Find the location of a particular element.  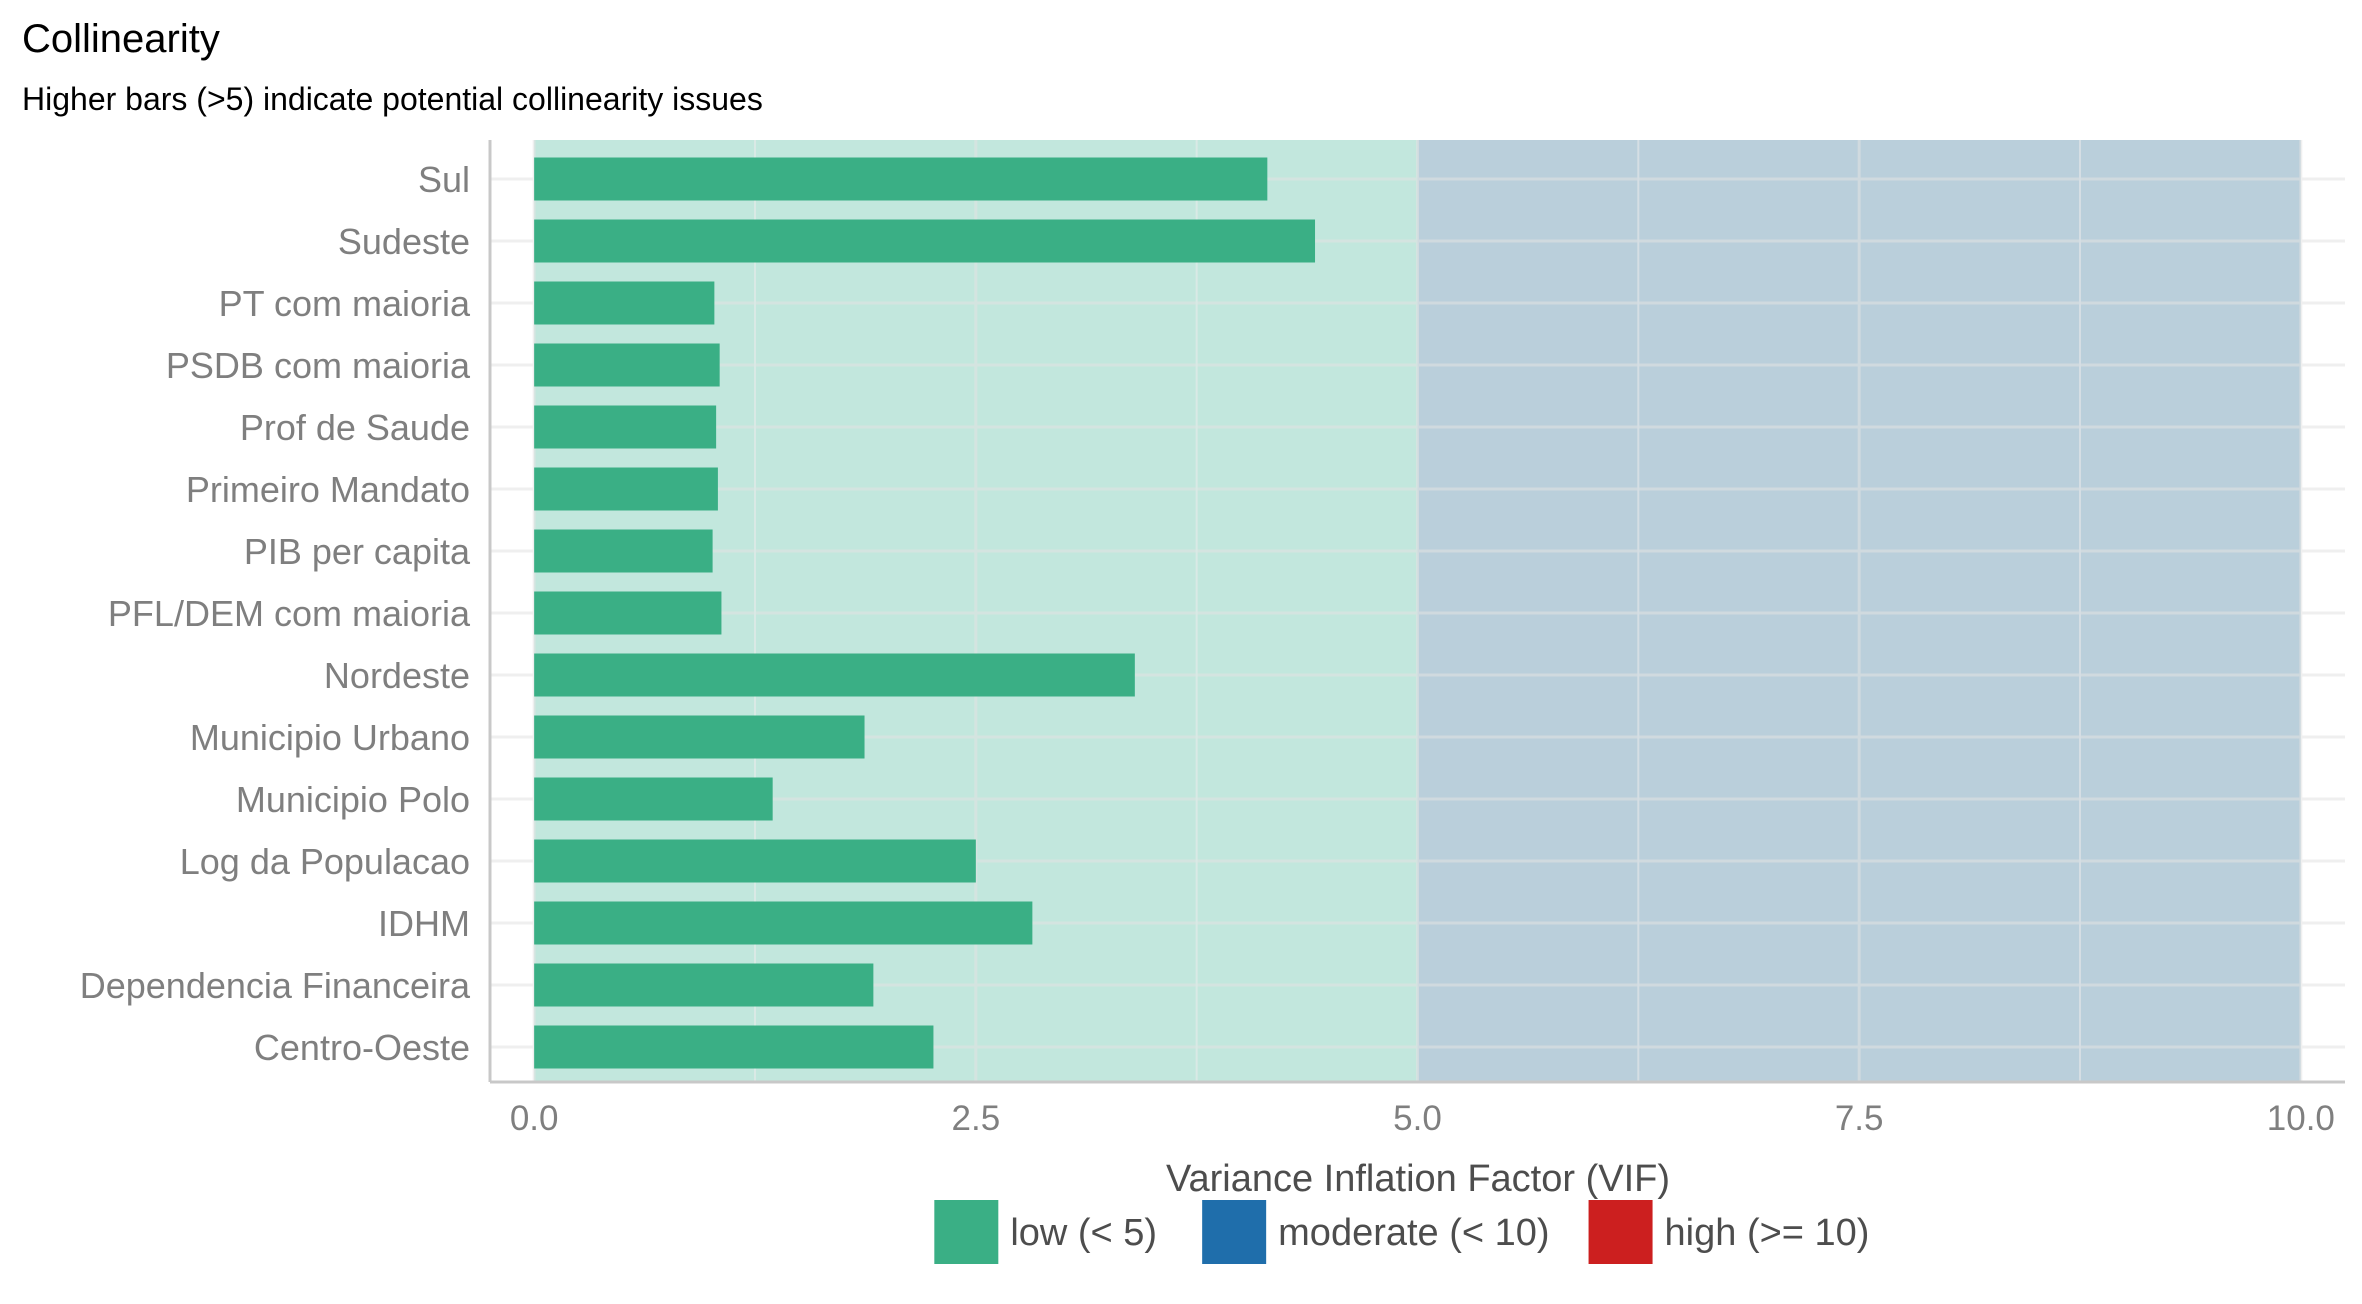

x-tick-label: 10.0 is located at coordinates (2301, 1118).